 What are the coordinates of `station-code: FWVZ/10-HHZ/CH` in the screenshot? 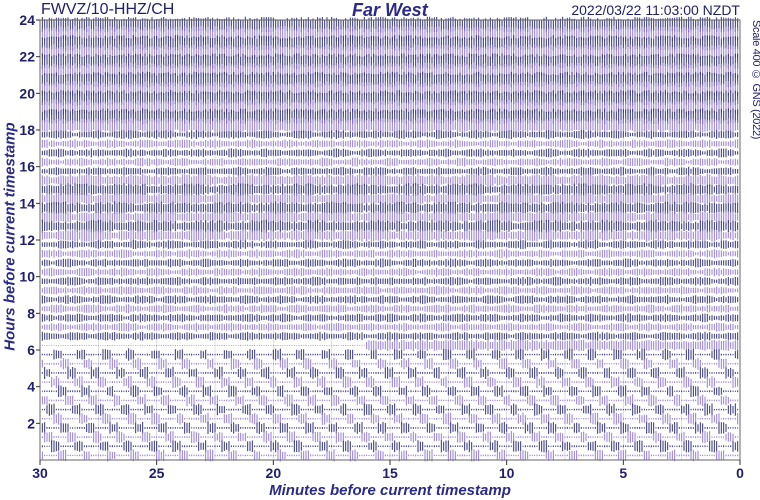 It's located at (108, 9).